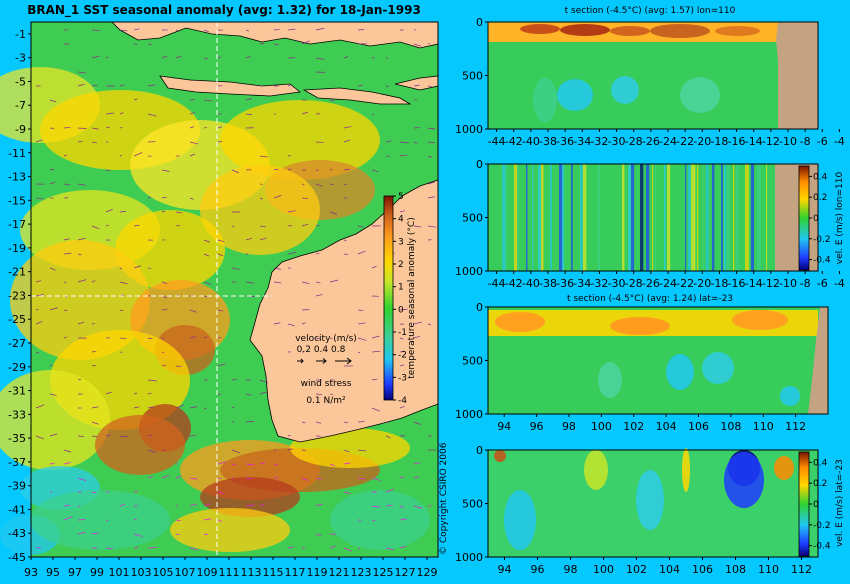 This screenshot has width=850, height=584. I want to click on panel-x-tick-label: -42, so click(514, 141).